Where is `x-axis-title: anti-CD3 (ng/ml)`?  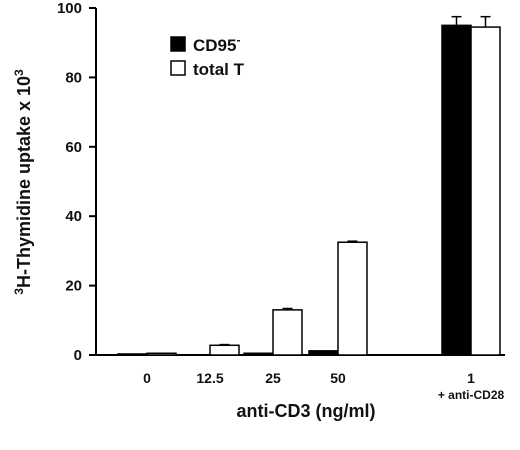 x-axis-title: anti-CD3 (ng/ml) is located at coordinates (306, 411).